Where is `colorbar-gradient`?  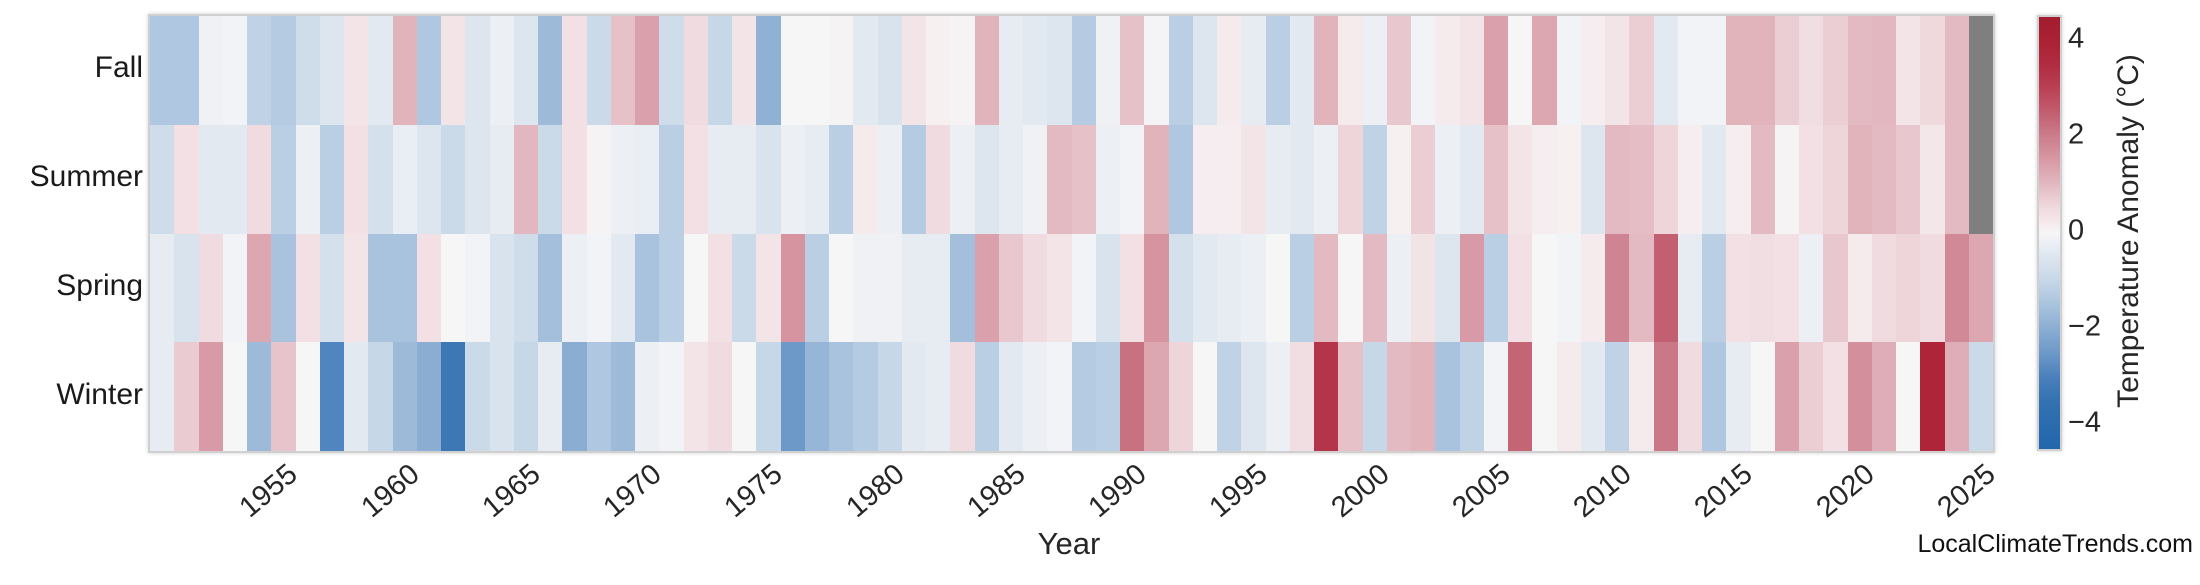 colorbar-gradient is located at coordinates (2049, 233).